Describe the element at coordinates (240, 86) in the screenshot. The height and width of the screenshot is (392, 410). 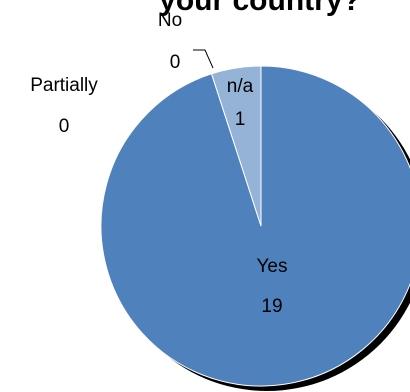
I see `slice-label-n-a: n/a` at that location.